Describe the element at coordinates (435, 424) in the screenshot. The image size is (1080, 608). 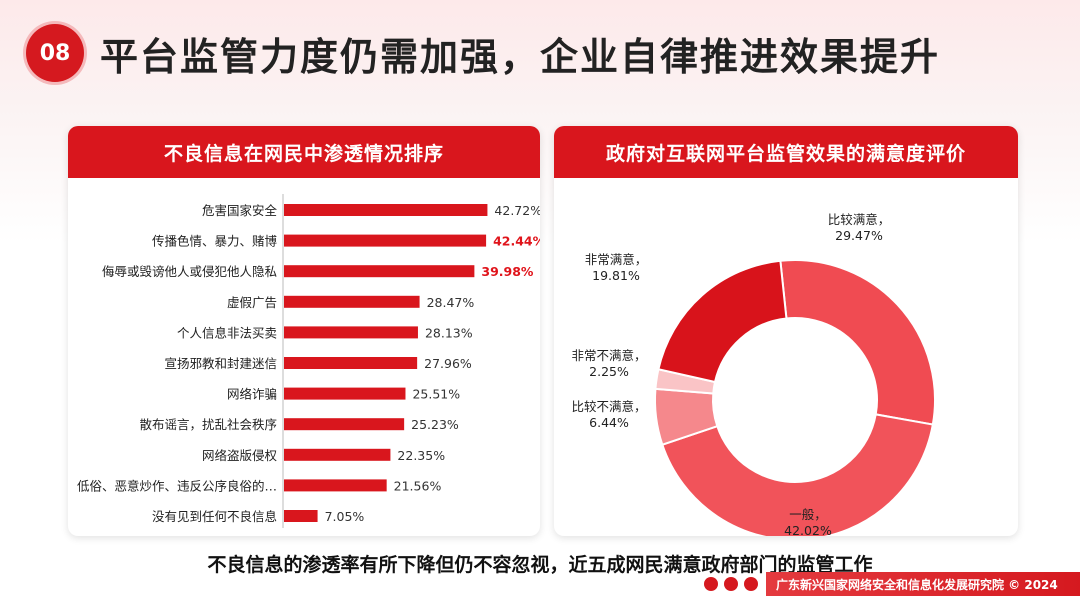
I see `bar-value-label: 25.23%` at that location.